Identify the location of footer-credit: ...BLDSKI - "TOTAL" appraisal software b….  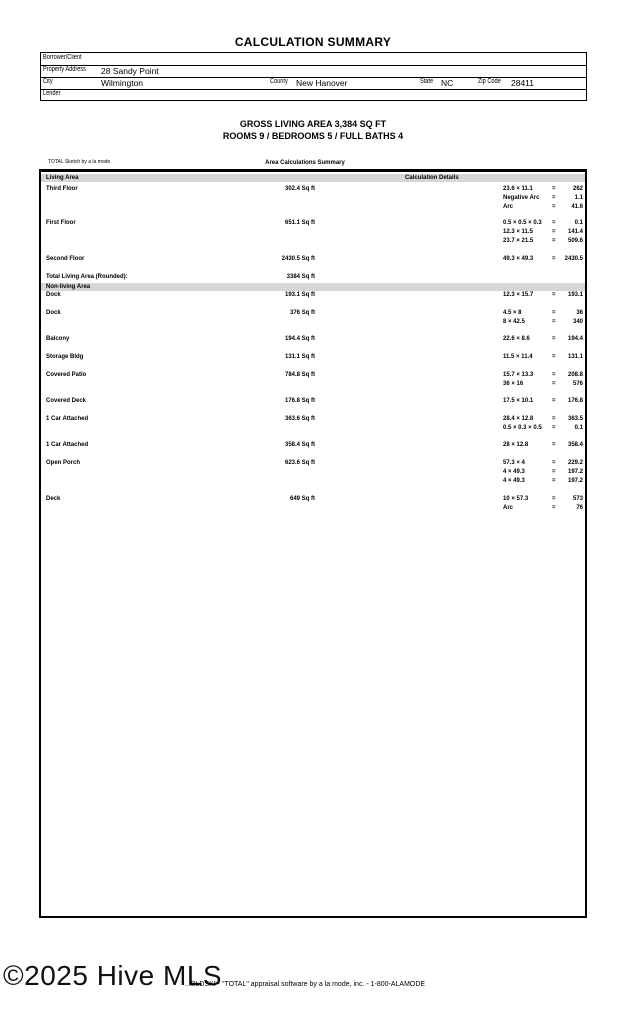
(305, 984).